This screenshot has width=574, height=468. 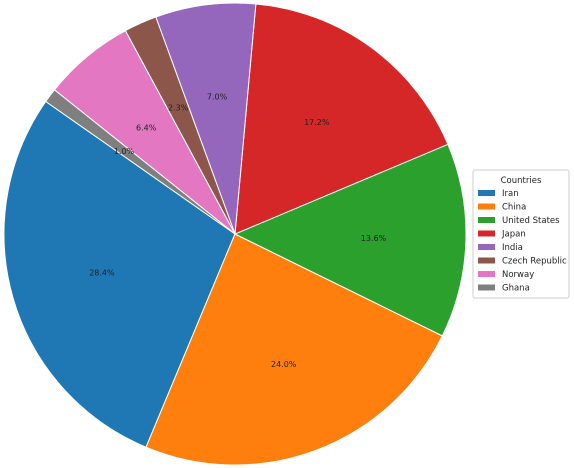 What do you see at coordinates (516, 289) in the screenshot?
I see `legend-label-ghana: Ghana` at bounding box center [516, 289].